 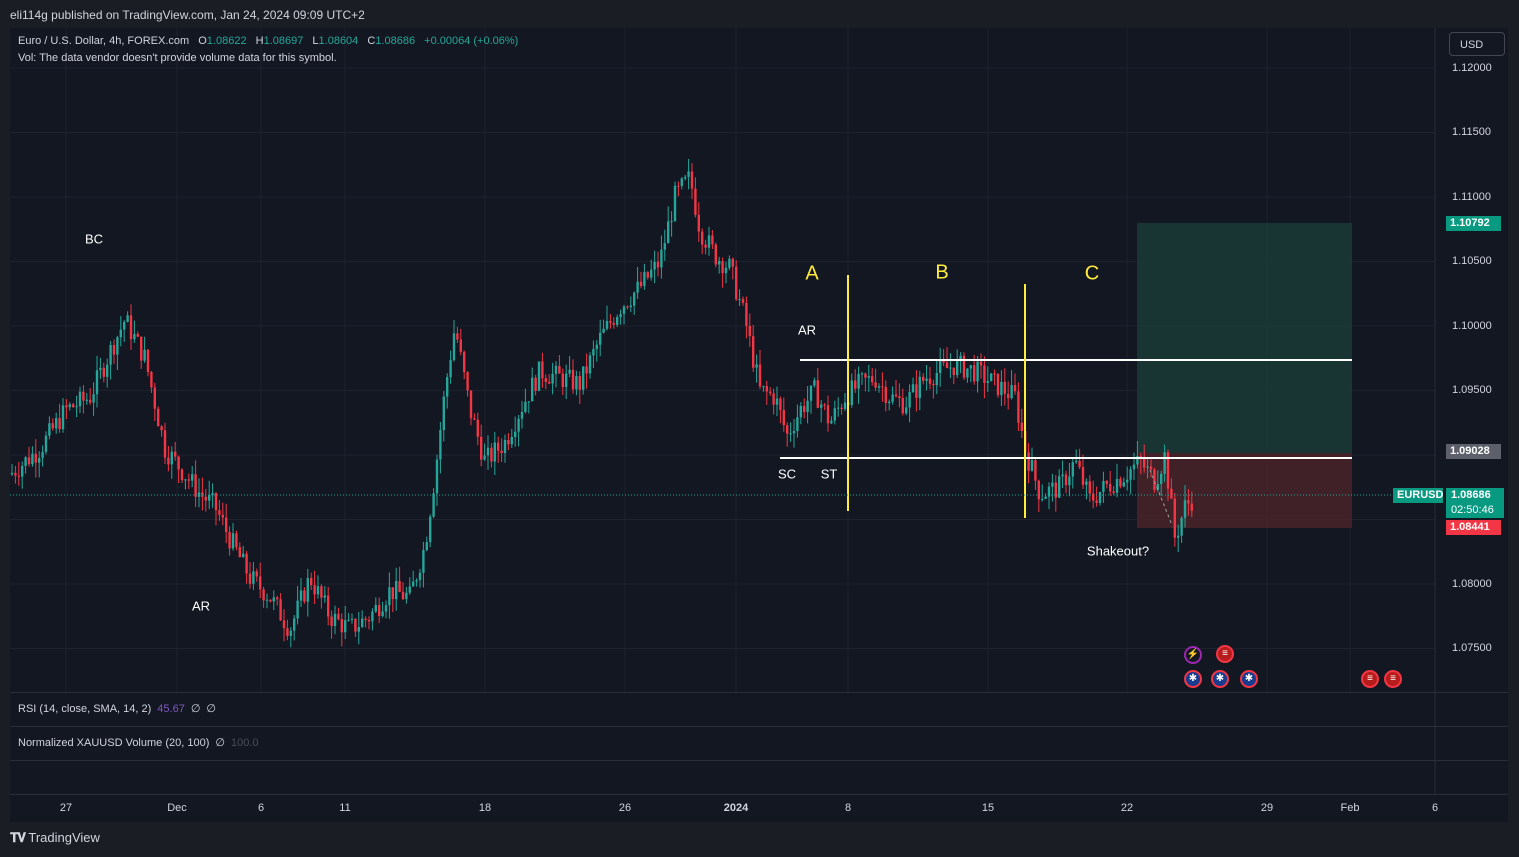 What do you see at coordinates (759, 808) in the screenshot?
I see `time-axis: 27 Dec 6 11 18 26 2024 8 15 22 29 Feb 6` at bounding box center [759, 808].